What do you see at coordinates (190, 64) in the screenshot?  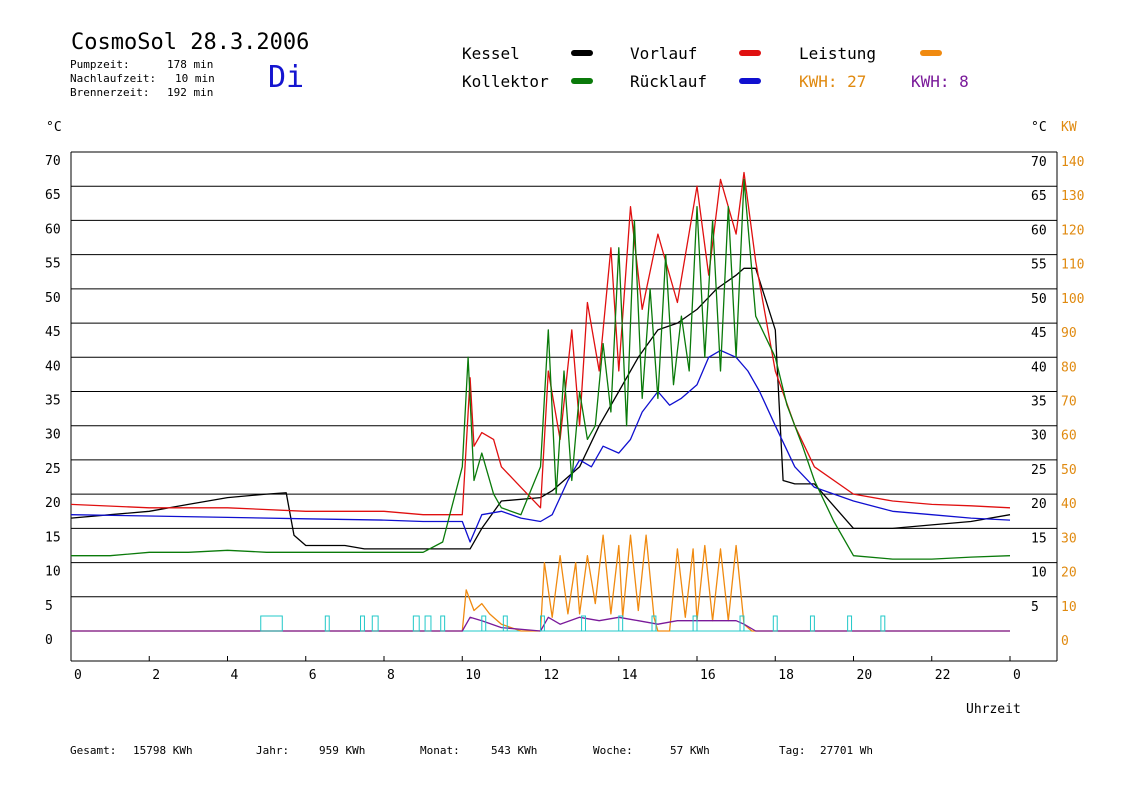 I see `stat-pumpzeit-value: 178 min` at bounding box center [190, 64].